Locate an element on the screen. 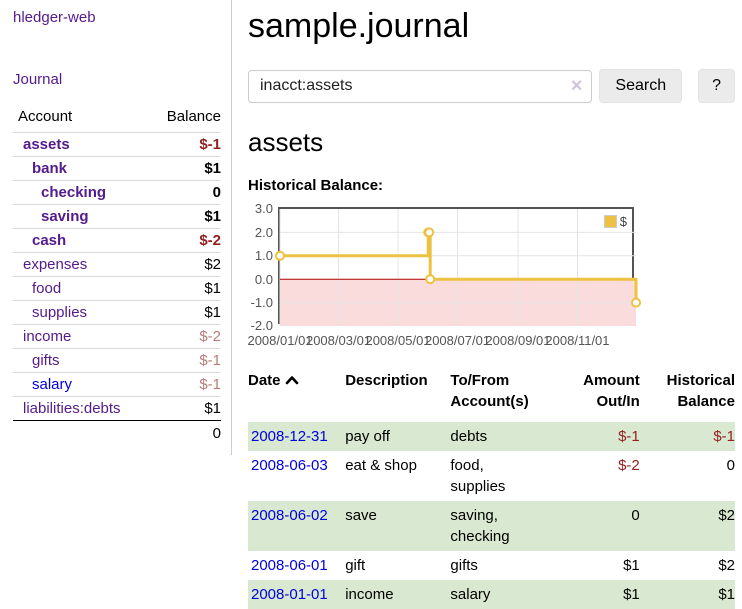 The image size is (742, 609). transaction-date-link: 2008-06-01 is located at coordinates (289, 565).